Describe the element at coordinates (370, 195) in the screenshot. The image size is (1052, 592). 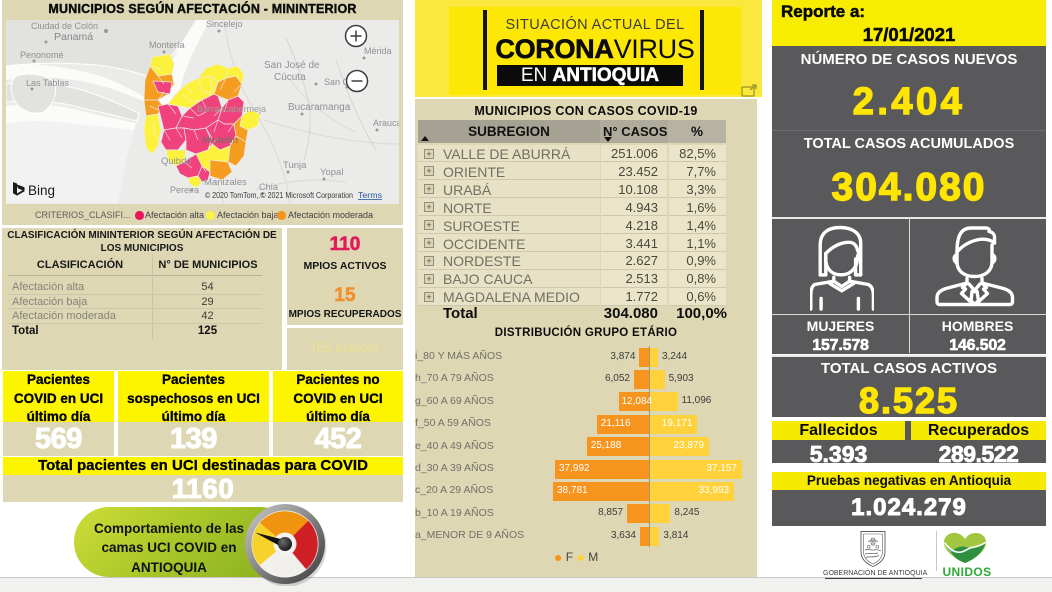
I see `svg-text: Terms` at that location.